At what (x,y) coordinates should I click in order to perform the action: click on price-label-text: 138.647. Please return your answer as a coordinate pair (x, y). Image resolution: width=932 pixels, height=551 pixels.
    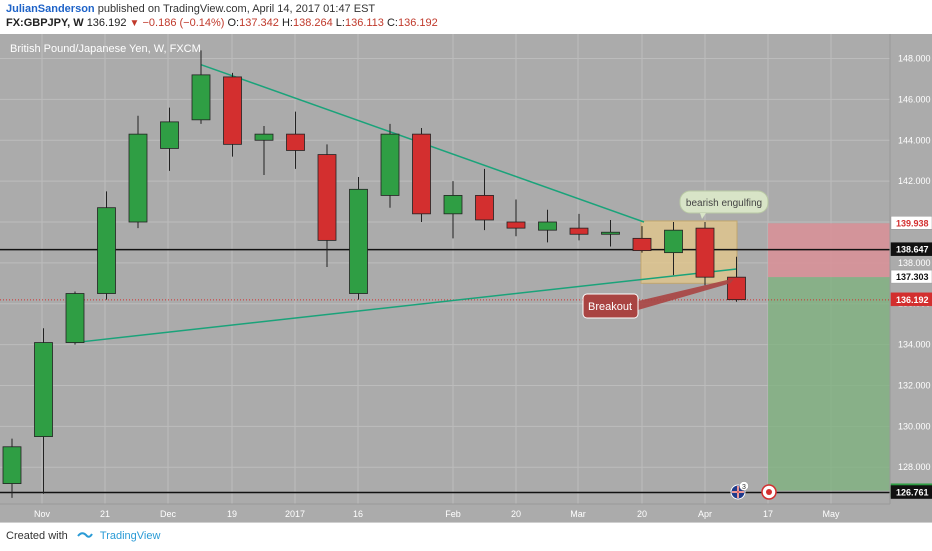
    Looking at the image, I should click on (912, 250).